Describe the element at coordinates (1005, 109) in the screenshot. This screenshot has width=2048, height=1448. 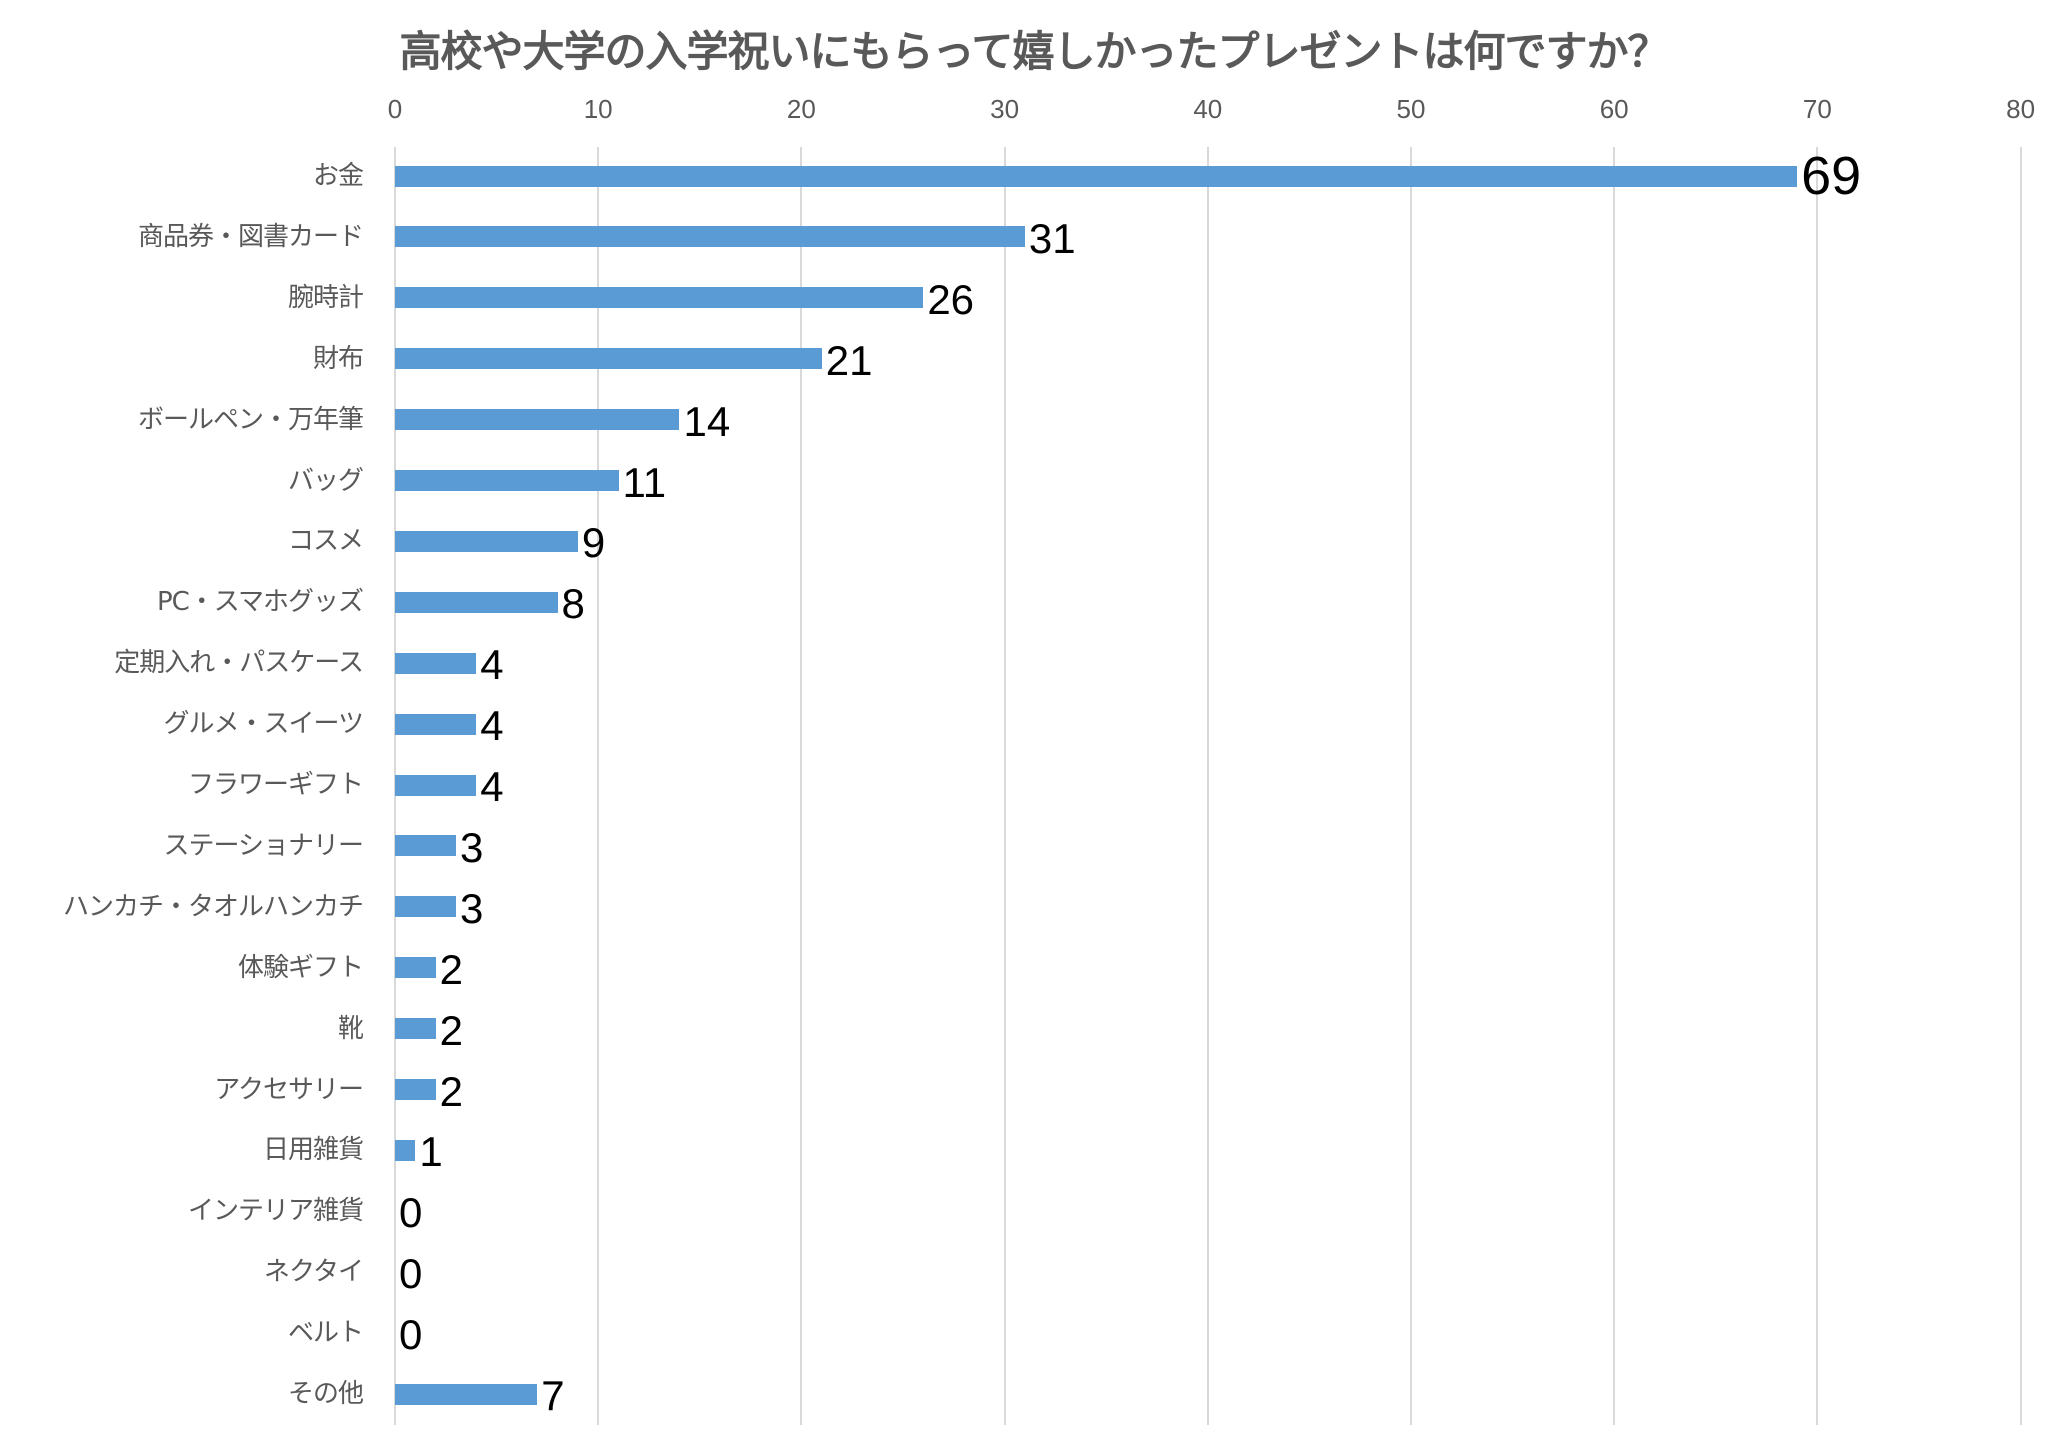
I see `x-tick-label: 30` at that location.